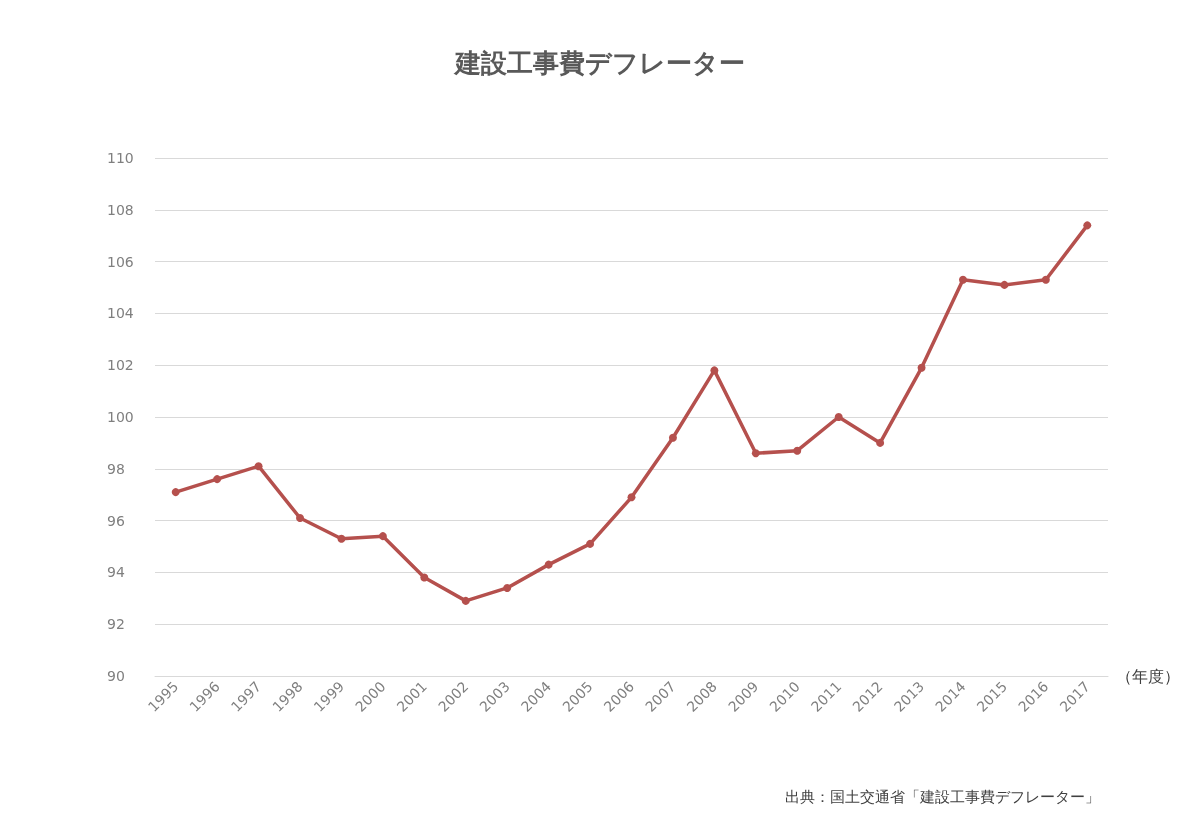 This screenshot has width=1200, height=832. Describe the element at coordinates (942, 796) in the screenshot. I see `source-note: 出典：国土交通省「建設工事費デフレーター」` at that location.